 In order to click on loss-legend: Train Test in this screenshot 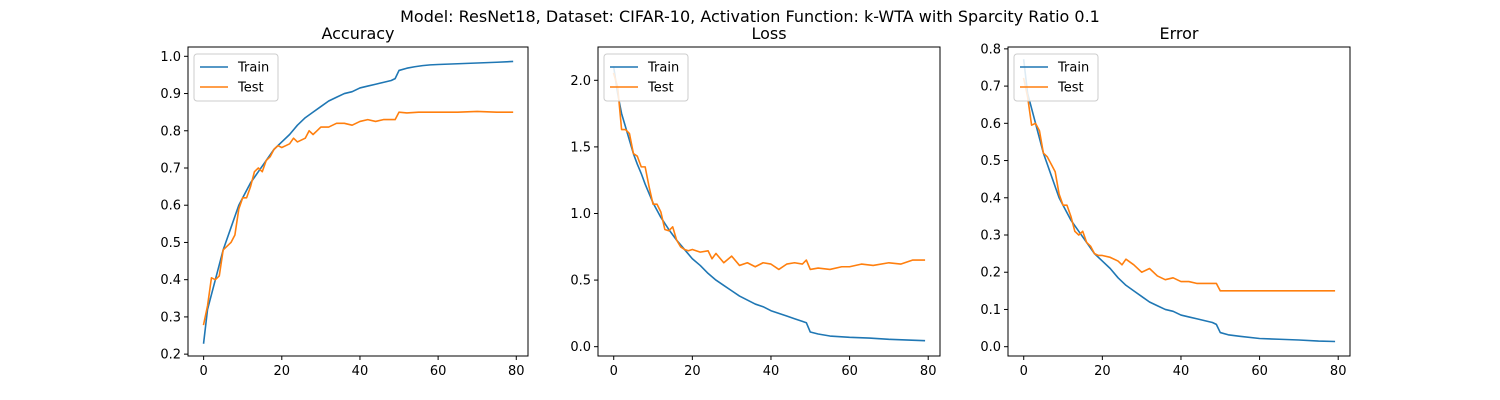, I will do `click(646, 77)`.